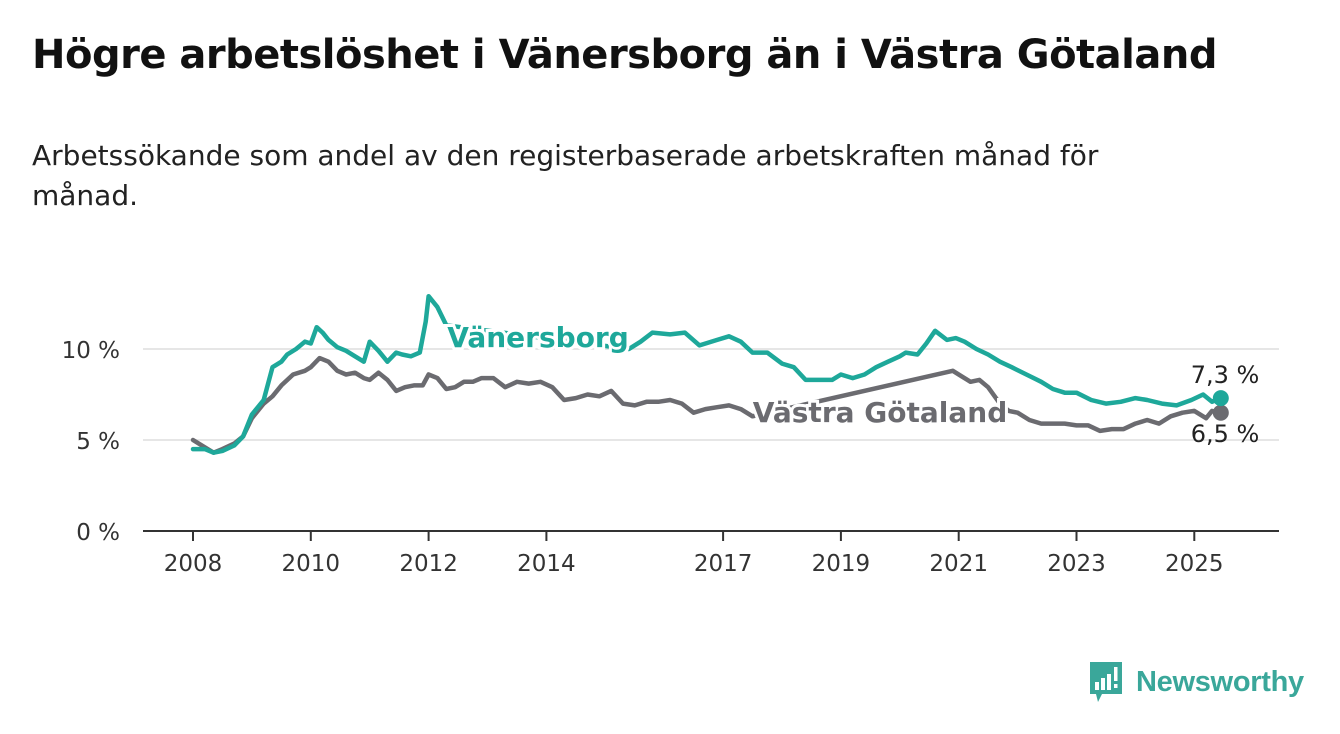 This screenshot has height=734, width=1340. What do you see at coordinates (1220, 681) in the screenshot?
I see `brand-name: Newsworthy` at bounding box center [1220, 681].